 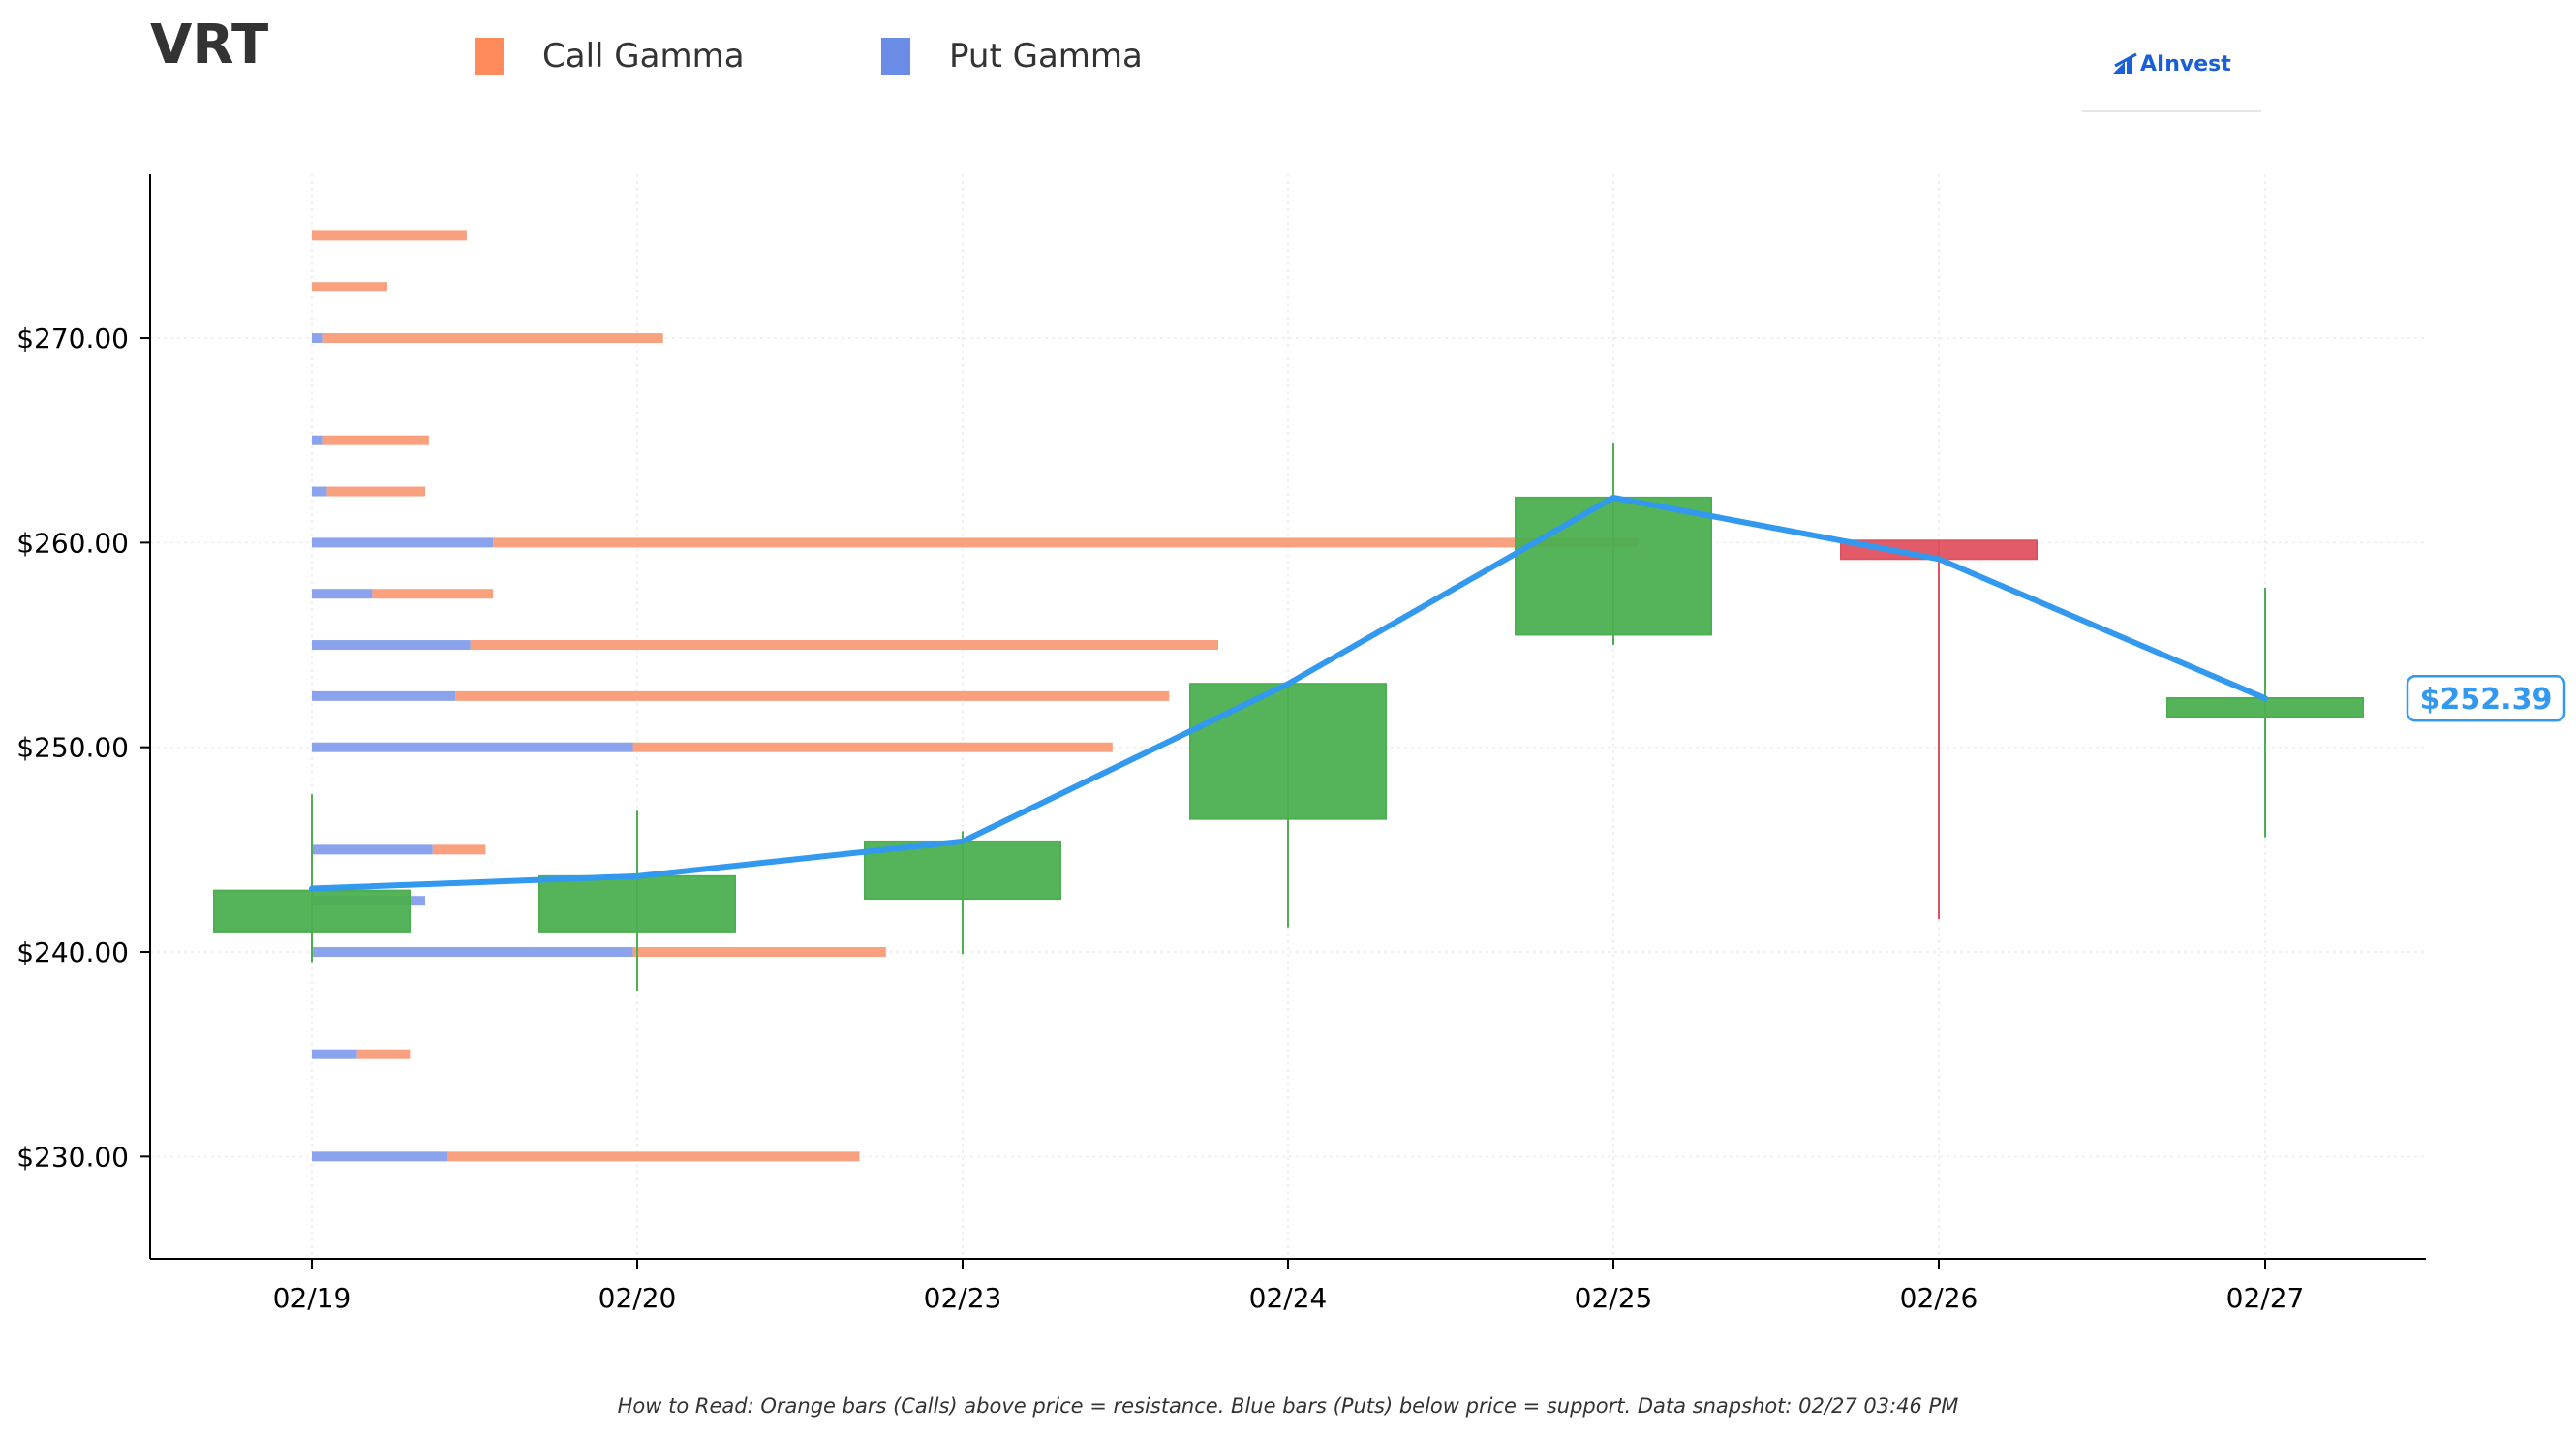 I want to click on y-tick-label: $240.00, so click(x=72, y=952).